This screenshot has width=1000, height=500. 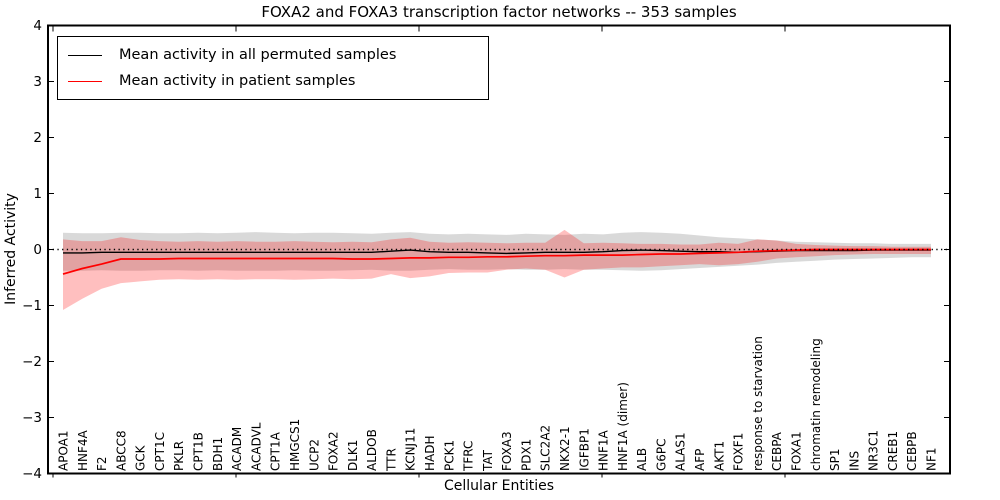 I want to click on entity-label-FOXF1: FOXF1, so click(x=739, y=452).